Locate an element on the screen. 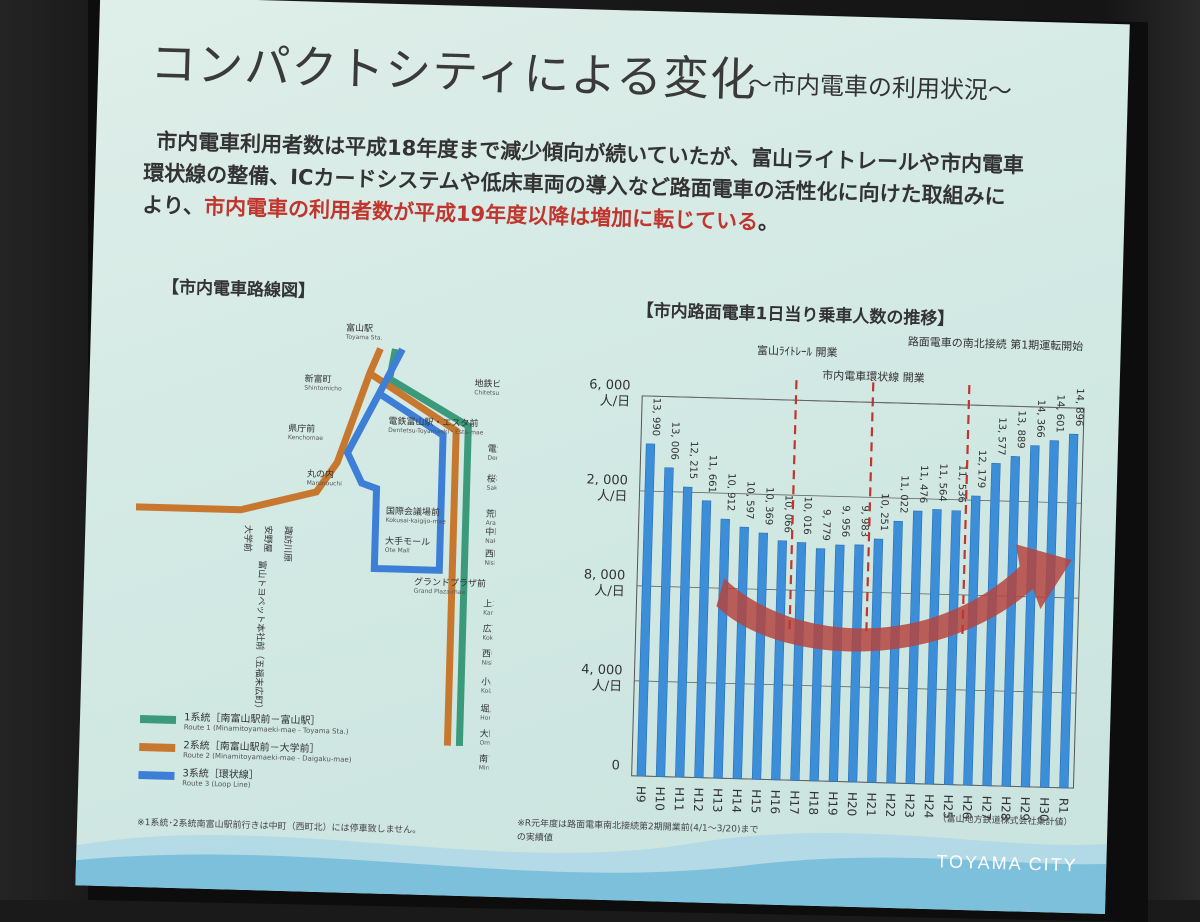 This screenshot has width=1200, height=922. station-sub: Nishicho is located at coordinates (492, 564).